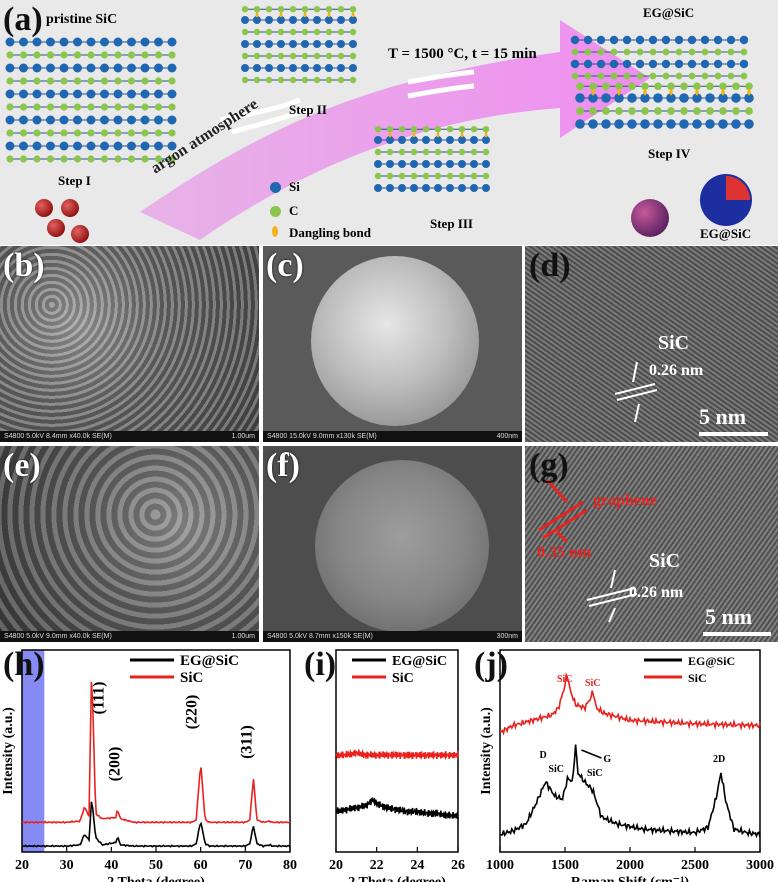  Describe the element at coordinates (711, 661) in the screenshot. I see `legend-label: EG@SiC` at that location.